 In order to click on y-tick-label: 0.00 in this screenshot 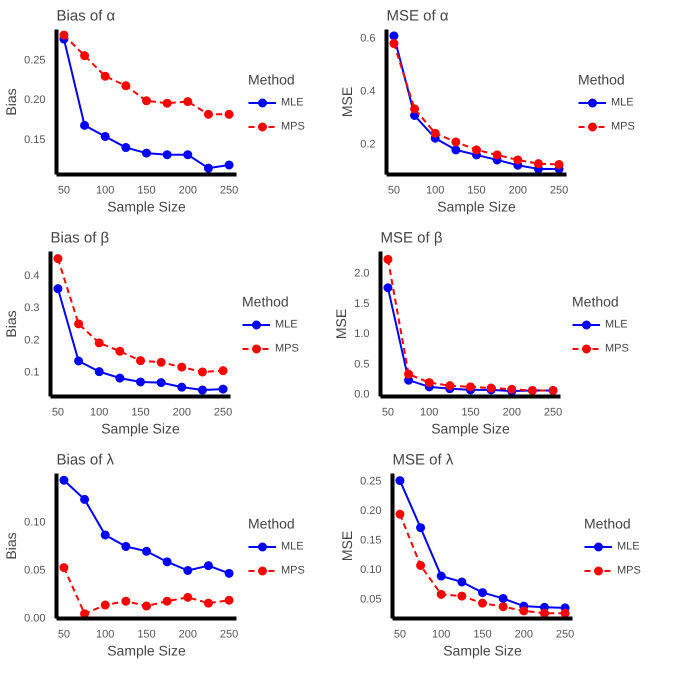, I will do `click(35, 618)`.